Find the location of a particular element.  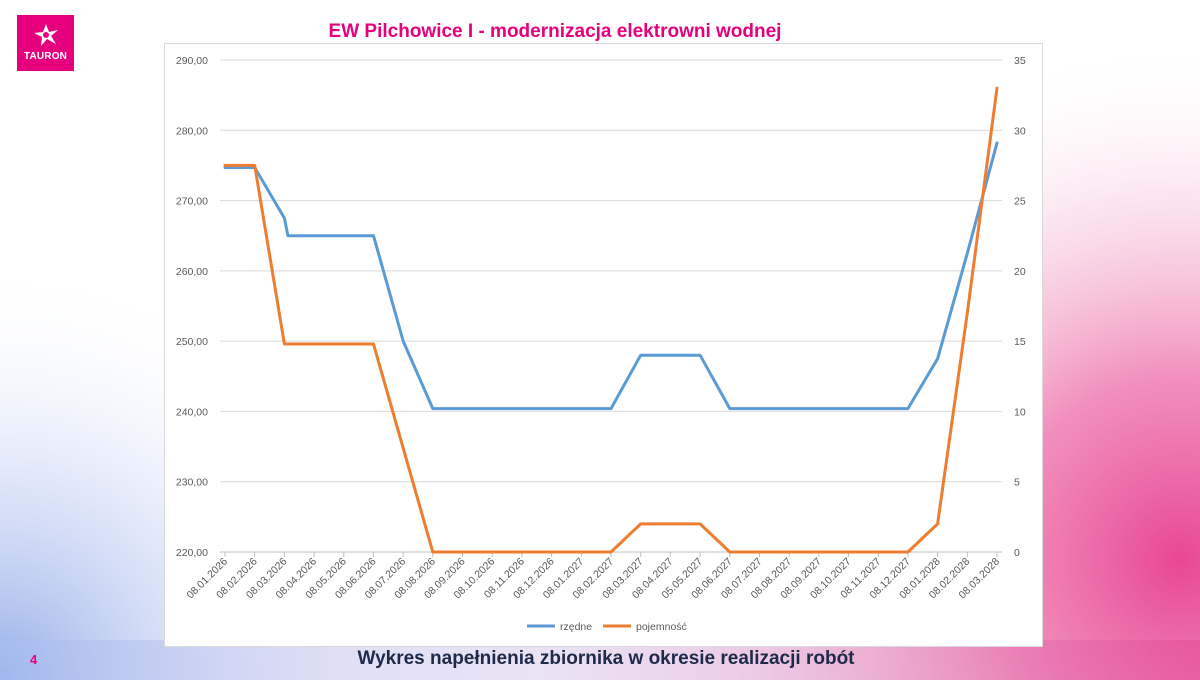

legend-label: pojemność is located at coordinates (661, 627).